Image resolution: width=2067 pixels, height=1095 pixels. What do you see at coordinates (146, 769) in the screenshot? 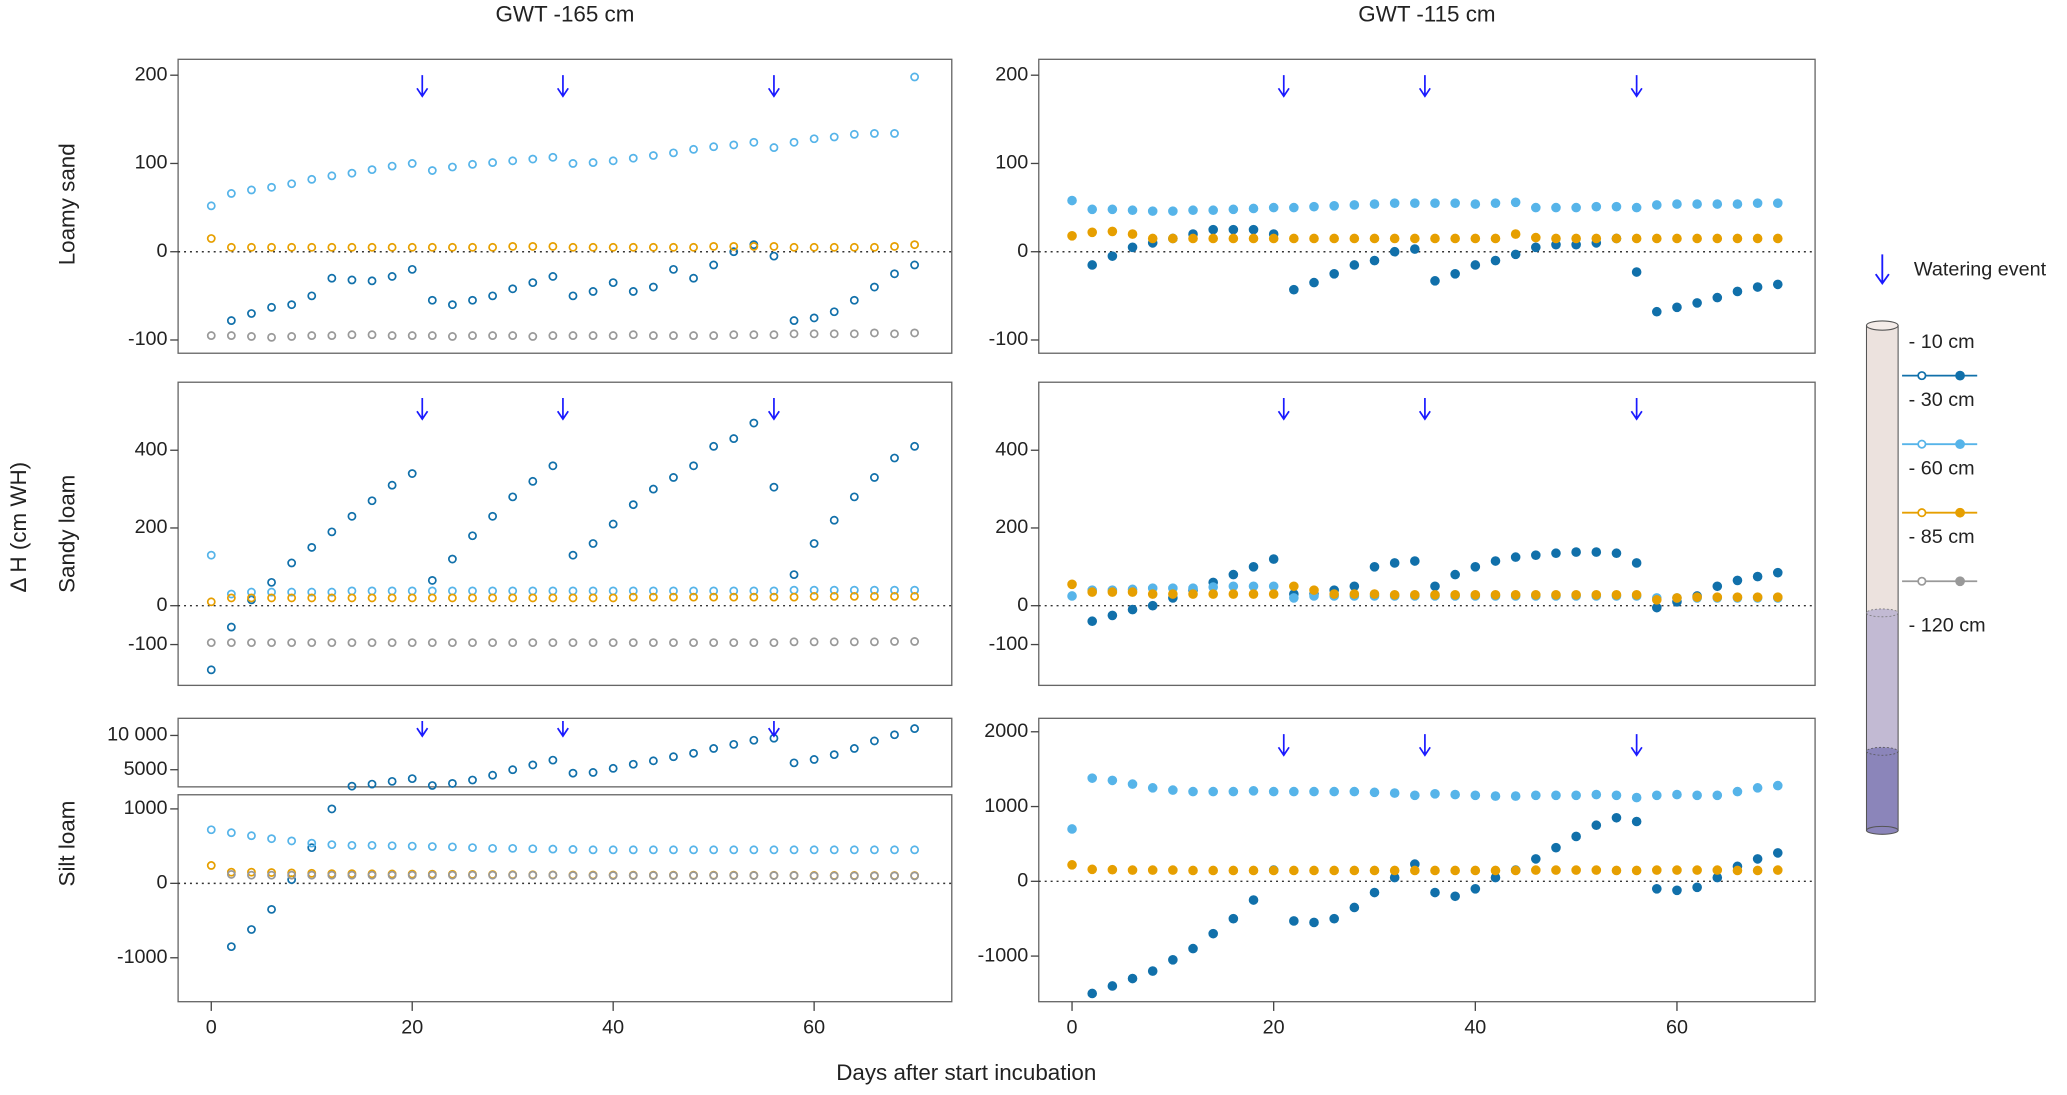
I see `y-tick-label: 5000` at bounding box center [146, 769].